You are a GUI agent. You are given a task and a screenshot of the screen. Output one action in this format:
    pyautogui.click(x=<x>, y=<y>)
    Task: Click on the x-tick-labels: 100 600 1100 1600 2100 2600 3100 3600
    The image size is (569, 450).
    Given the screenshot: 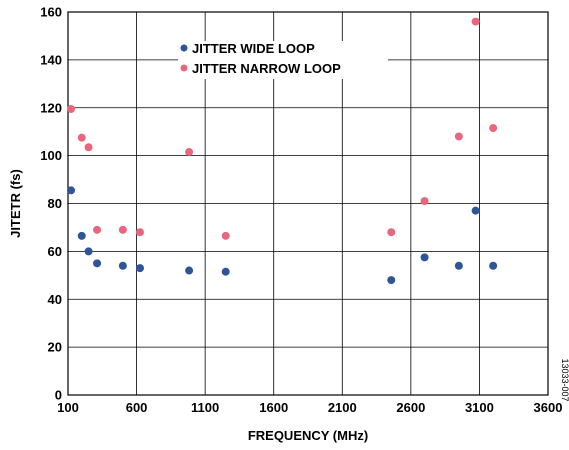 What is the action you would take?
    pyautogui.click(x=309, y=407)
    